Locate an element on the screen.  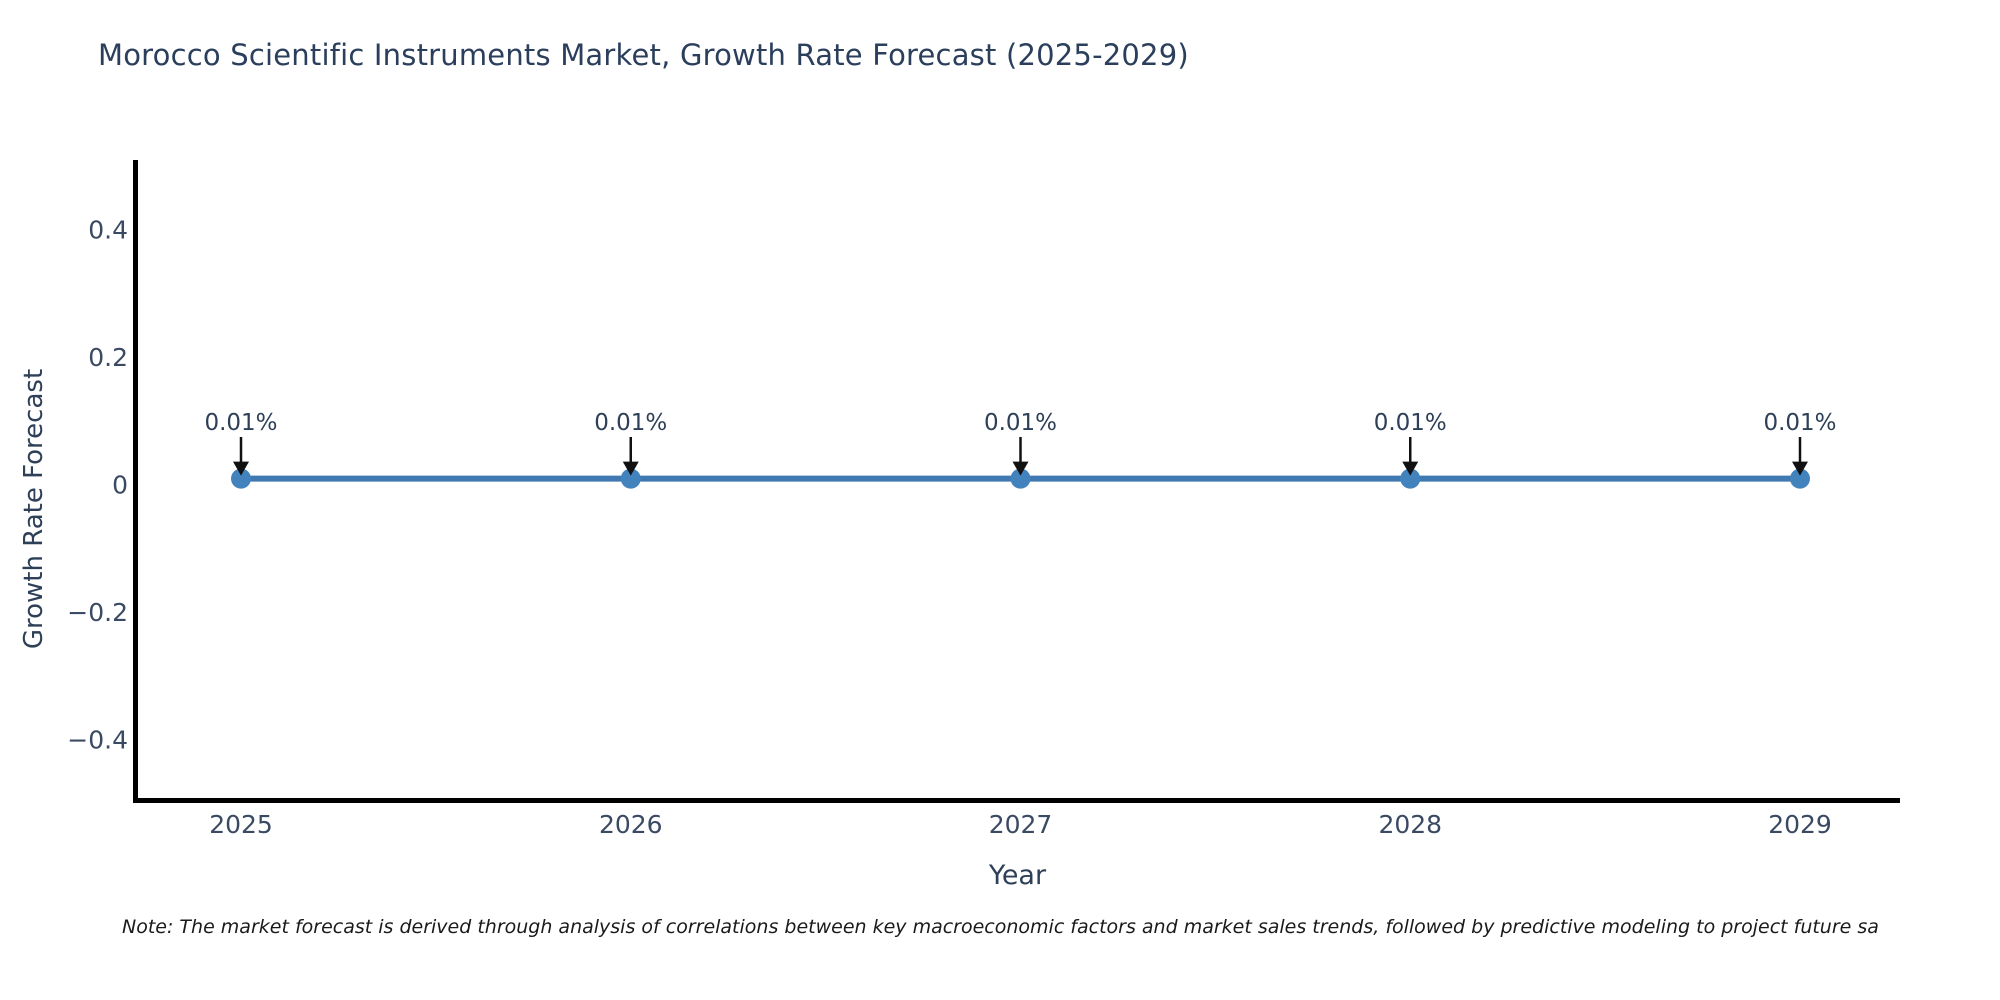
y-tick-label: −0.2 is located at coordinates (97, 612).